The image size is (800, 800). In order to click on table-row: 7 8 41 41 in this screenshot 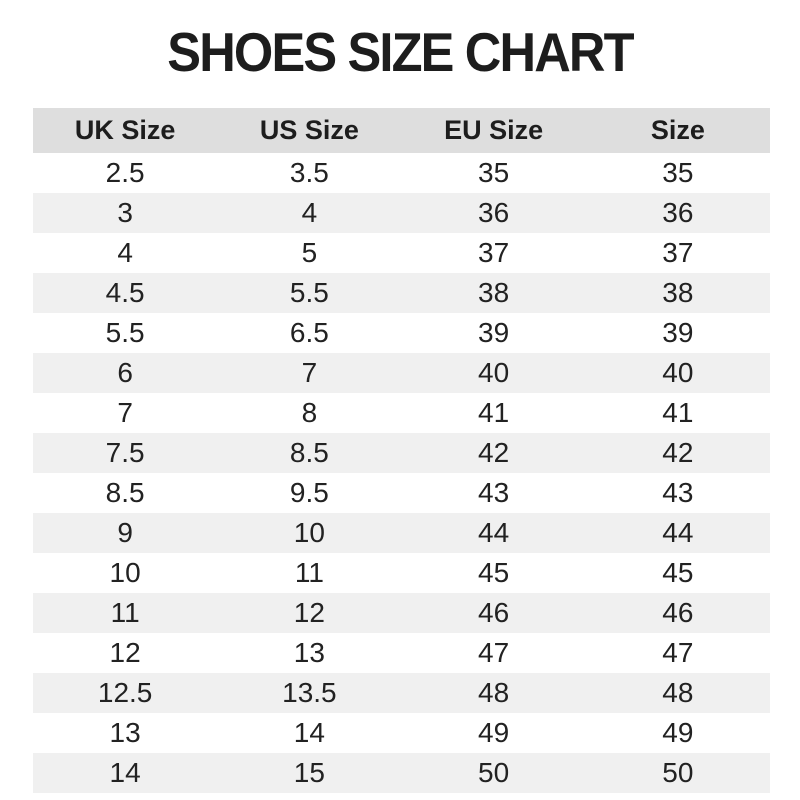, I will do `click(401, 412)`.